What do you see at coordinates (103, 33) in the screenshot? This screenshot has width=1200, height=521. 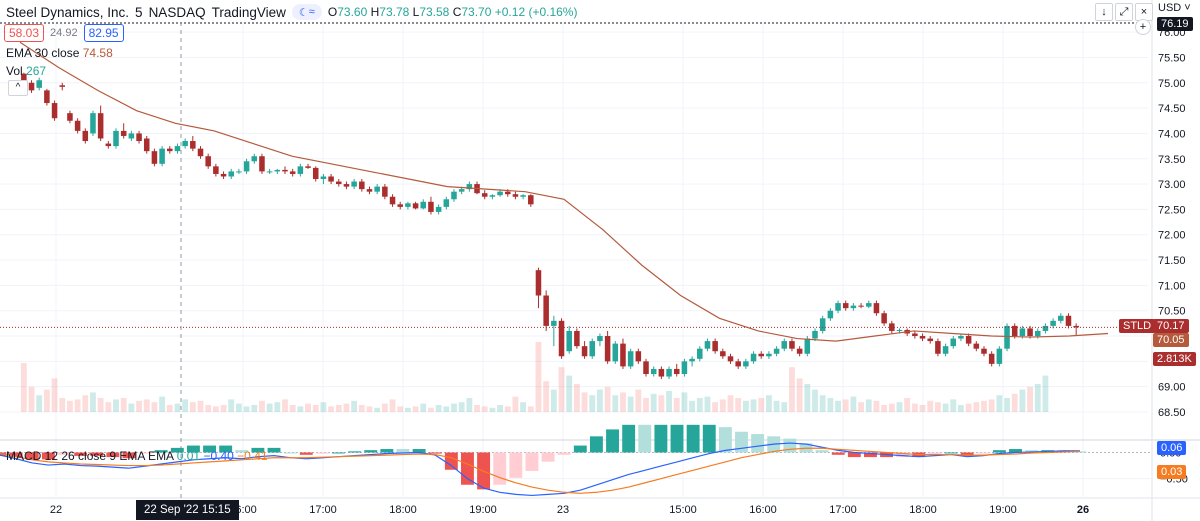 I see `ask-button: 82.95` at bounding box center [103, 33].